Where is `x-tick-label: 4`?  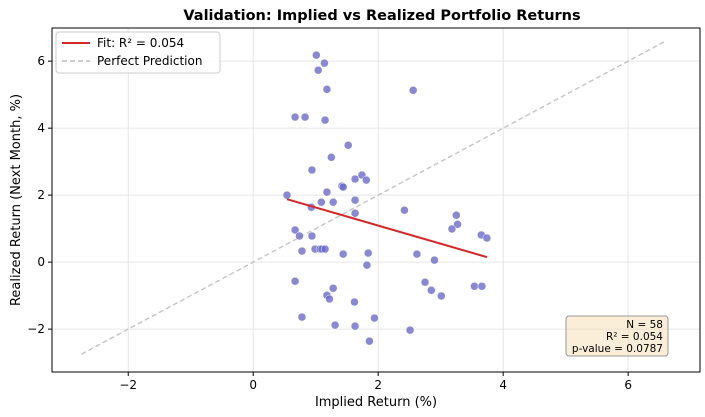
x-tick-label: 4 is located at coordinates (503, 385).